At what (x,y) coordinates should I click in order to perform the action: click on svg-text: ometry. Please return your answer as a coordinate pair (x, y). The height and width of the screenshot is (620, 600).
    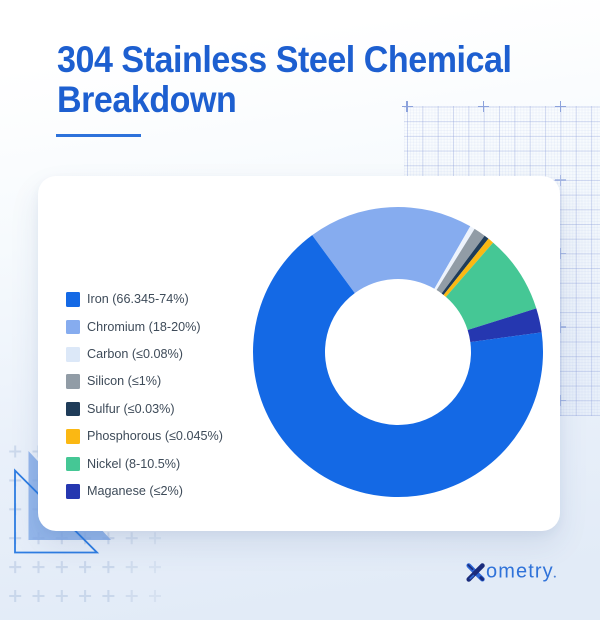
    Looking at the image, I should click on (520, 571).